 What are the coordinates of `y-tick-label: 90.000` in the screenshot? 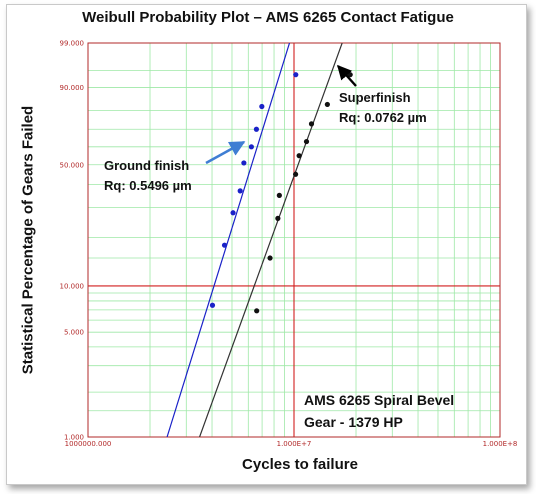 It's located at (72, 88).